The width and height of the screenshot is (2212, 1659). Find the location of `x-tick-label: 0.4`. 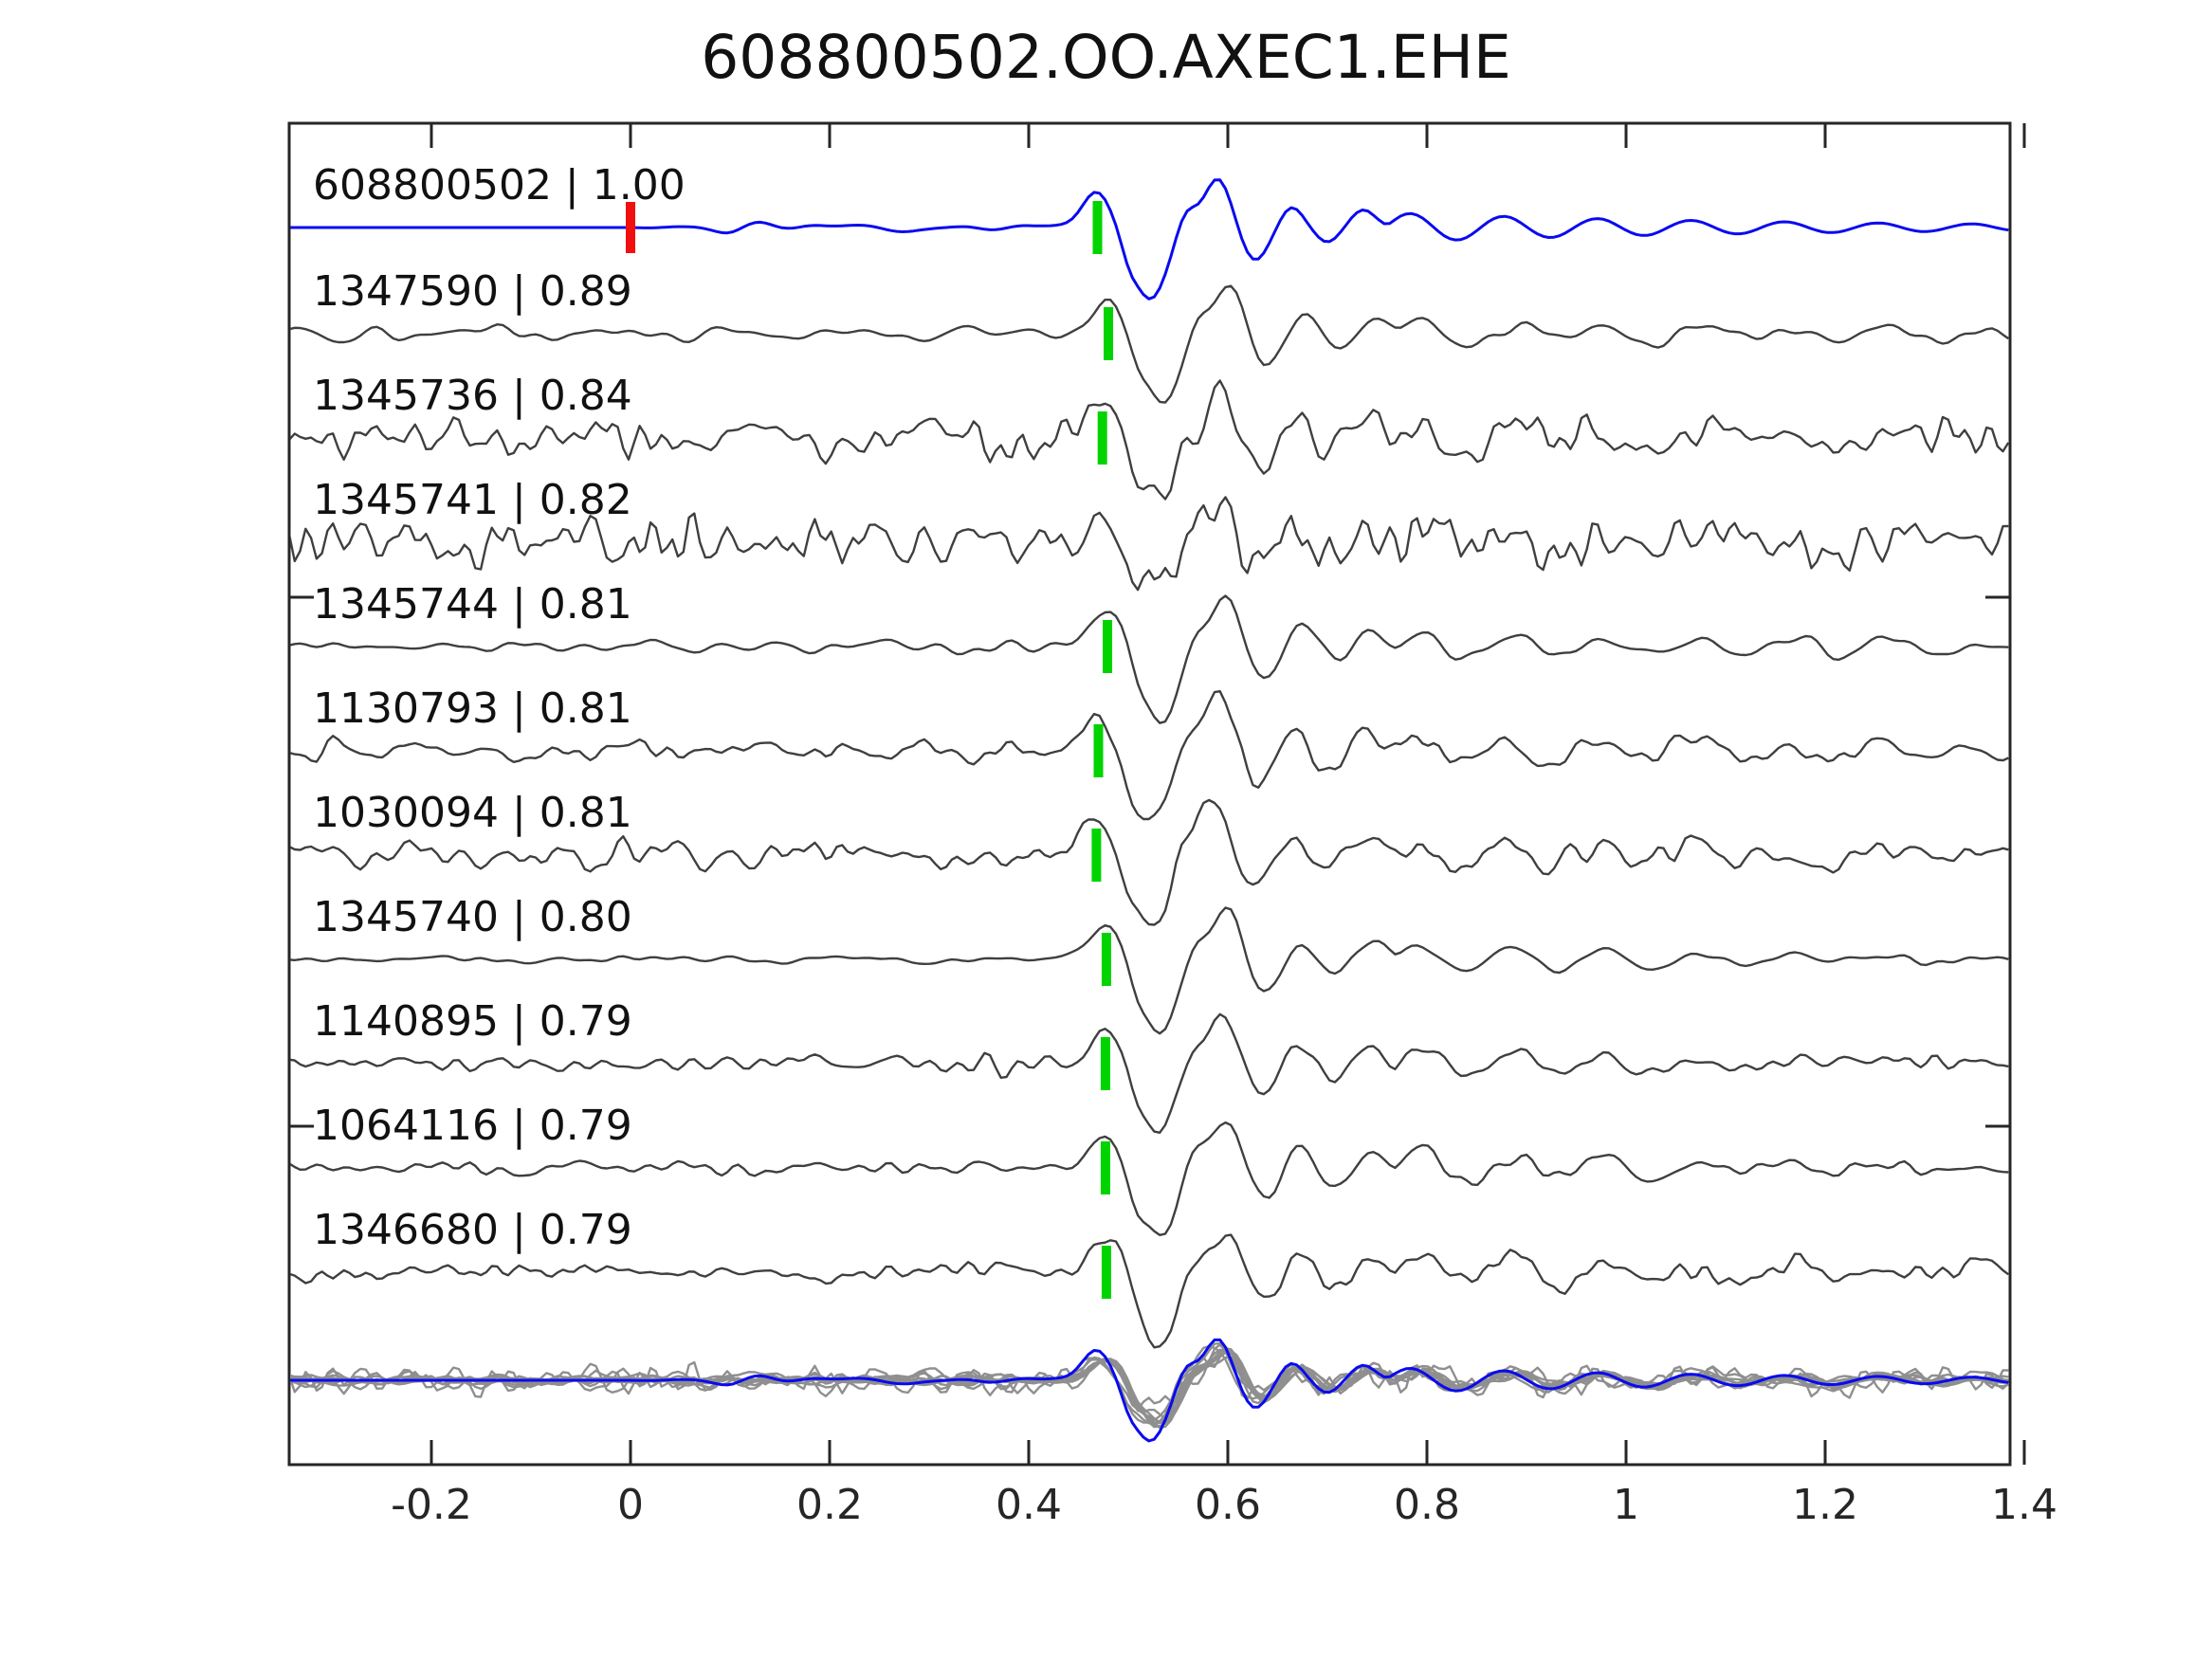

x-tick-label: 0.4 is located at coordinates (1029, 1505).